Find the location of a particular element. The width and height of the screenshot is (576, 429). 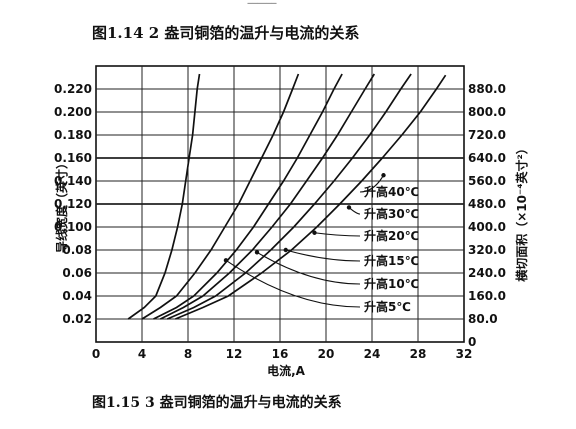

y-tick-label: 0.160 is located at coordinates (73, 158).